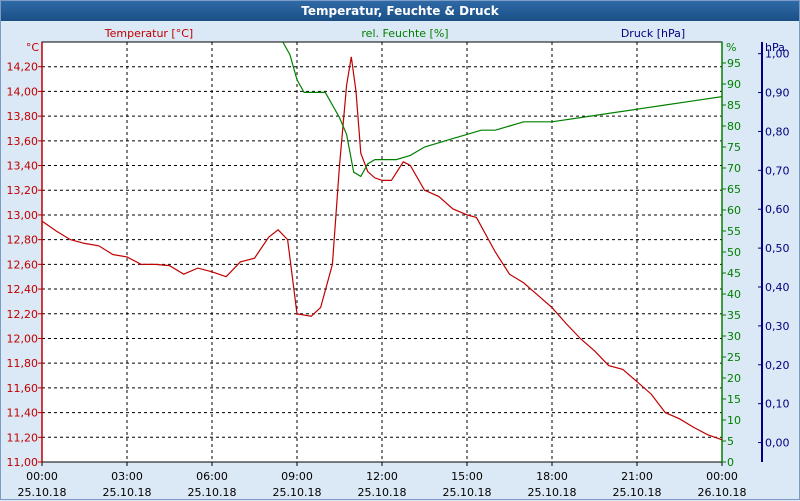  Describe the element at coordinates (734, 210) in the screenshot. I see `humidity-tick-label: 60` at that location.